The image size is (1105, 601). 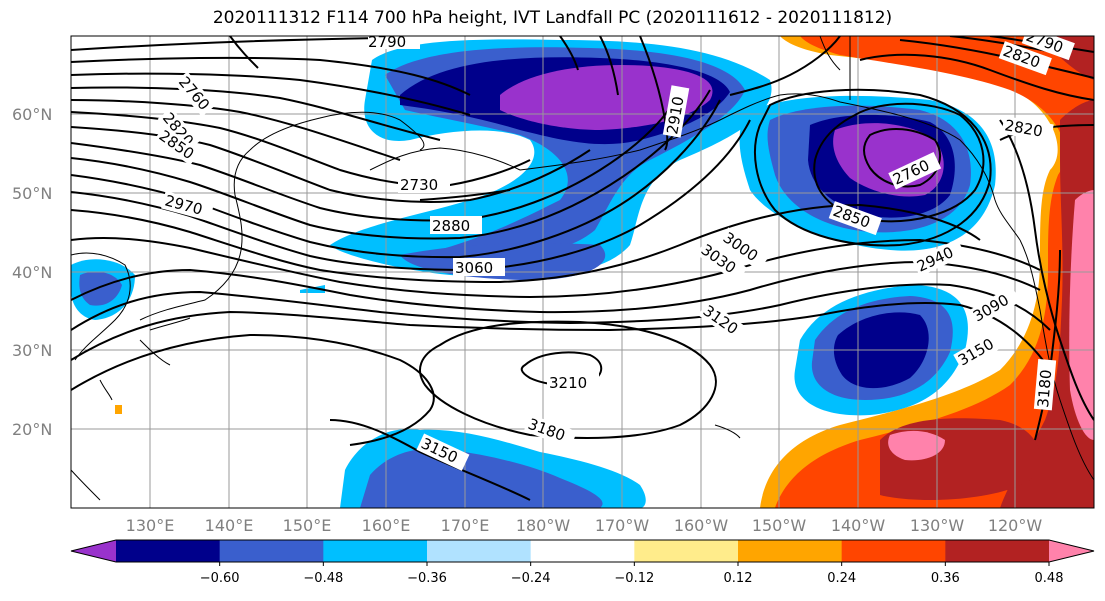 What do you see at coordinates (841, 578) in the screenshot?
I see `colorbar-tick-label: 0.24` at bounding box center [841, 578].